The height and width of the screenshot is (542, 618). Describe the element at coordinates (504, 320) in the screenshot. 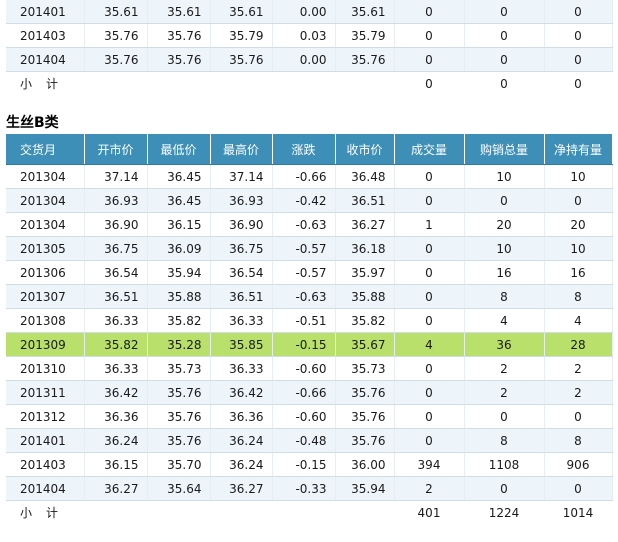

I see `cell-total-sales: 4` at that location.